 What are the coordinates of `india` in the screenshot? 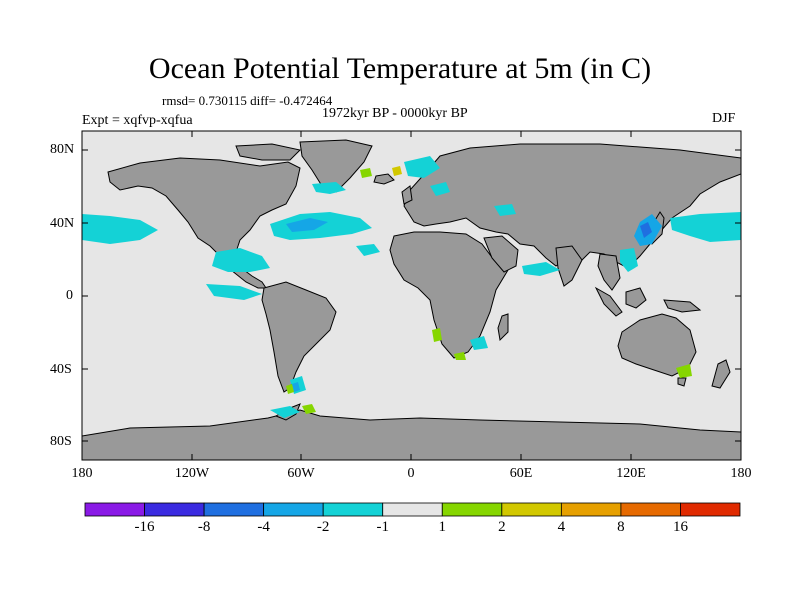 It's located at (569, 266).